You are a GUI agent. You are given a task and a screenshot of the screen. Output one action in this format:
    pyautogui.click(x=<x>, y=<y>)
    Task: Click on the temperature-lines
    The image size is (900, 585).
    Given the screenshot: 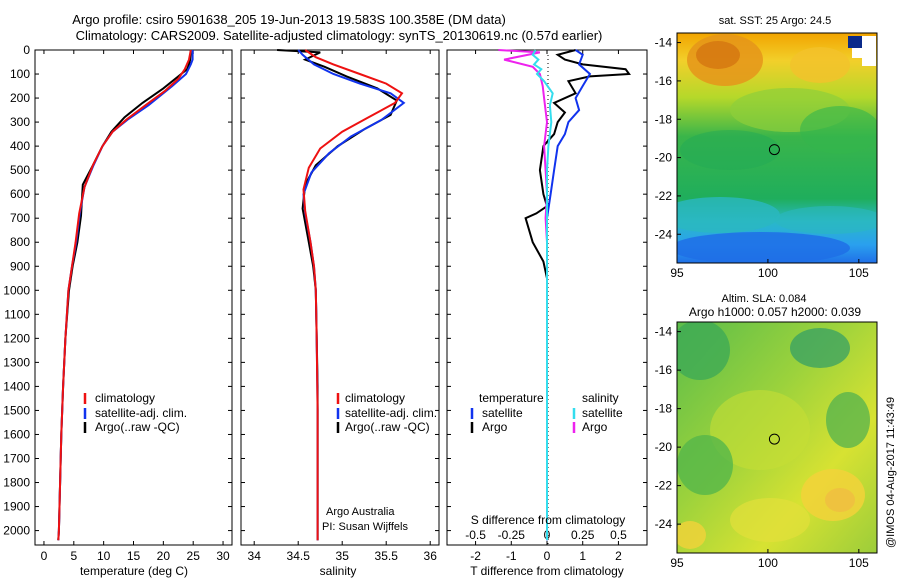 What is the action you would take?
    pyautogui.click(x=125, y=295)
    